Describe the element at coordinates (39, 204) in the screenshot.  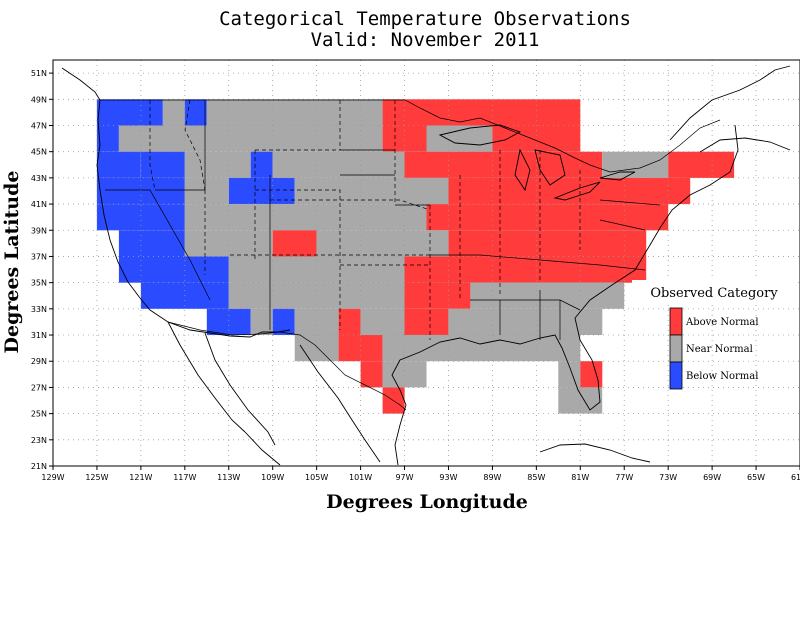
I see `y-tick-label: 41N` at that location.